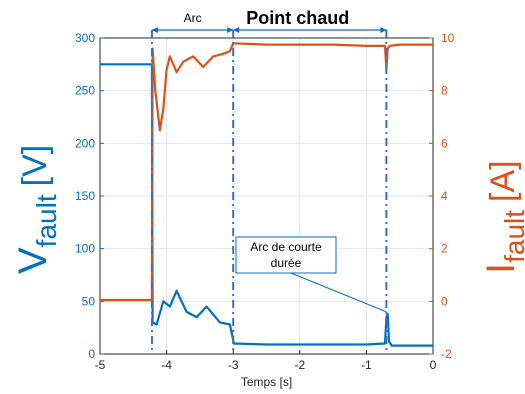  Describe the element at coordinates (446, 354) in the screenshot. I see `y-right-tick-label-0: -2` at that location.